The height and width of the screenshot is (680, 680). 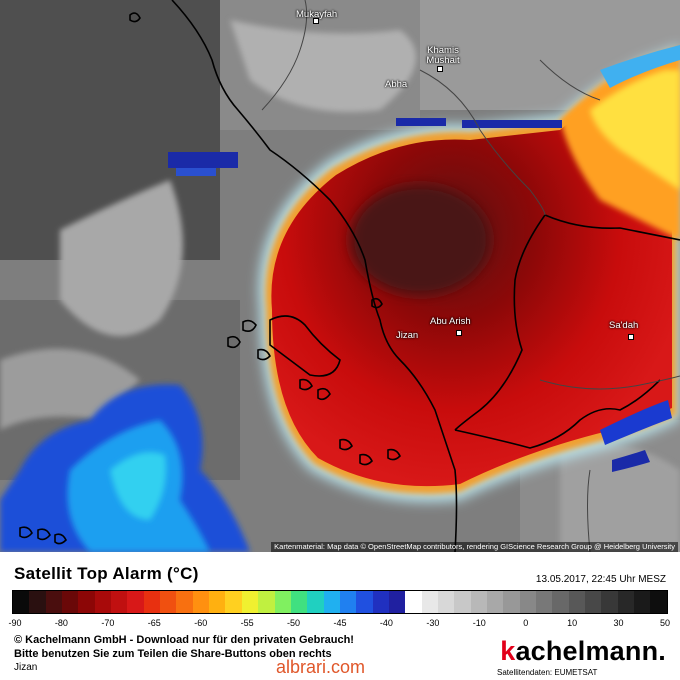 What do you see at coordinates (624, 325) in the screenshot?
I see `city-label-sadah: Sa'dah` at bounding box center [624, 325].